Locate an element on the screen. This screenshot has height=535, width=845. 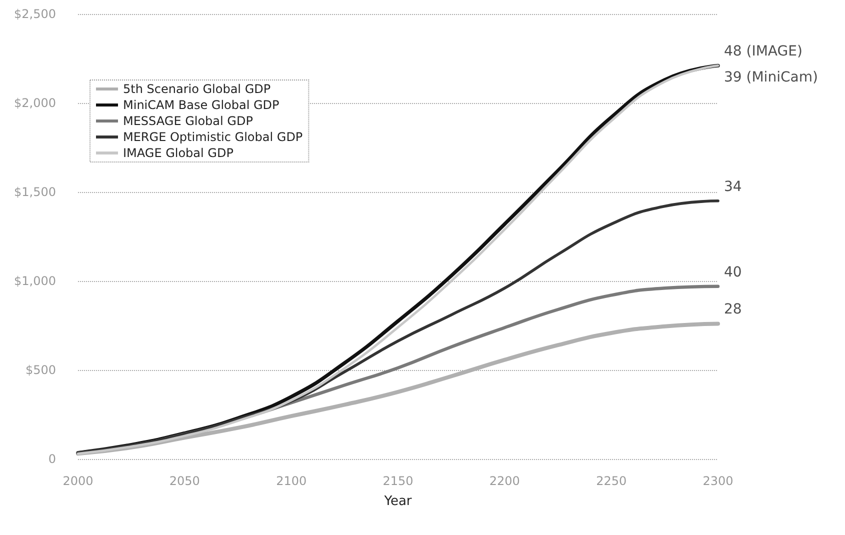
x-axis-title: Year is located at coordinates (397, 501).